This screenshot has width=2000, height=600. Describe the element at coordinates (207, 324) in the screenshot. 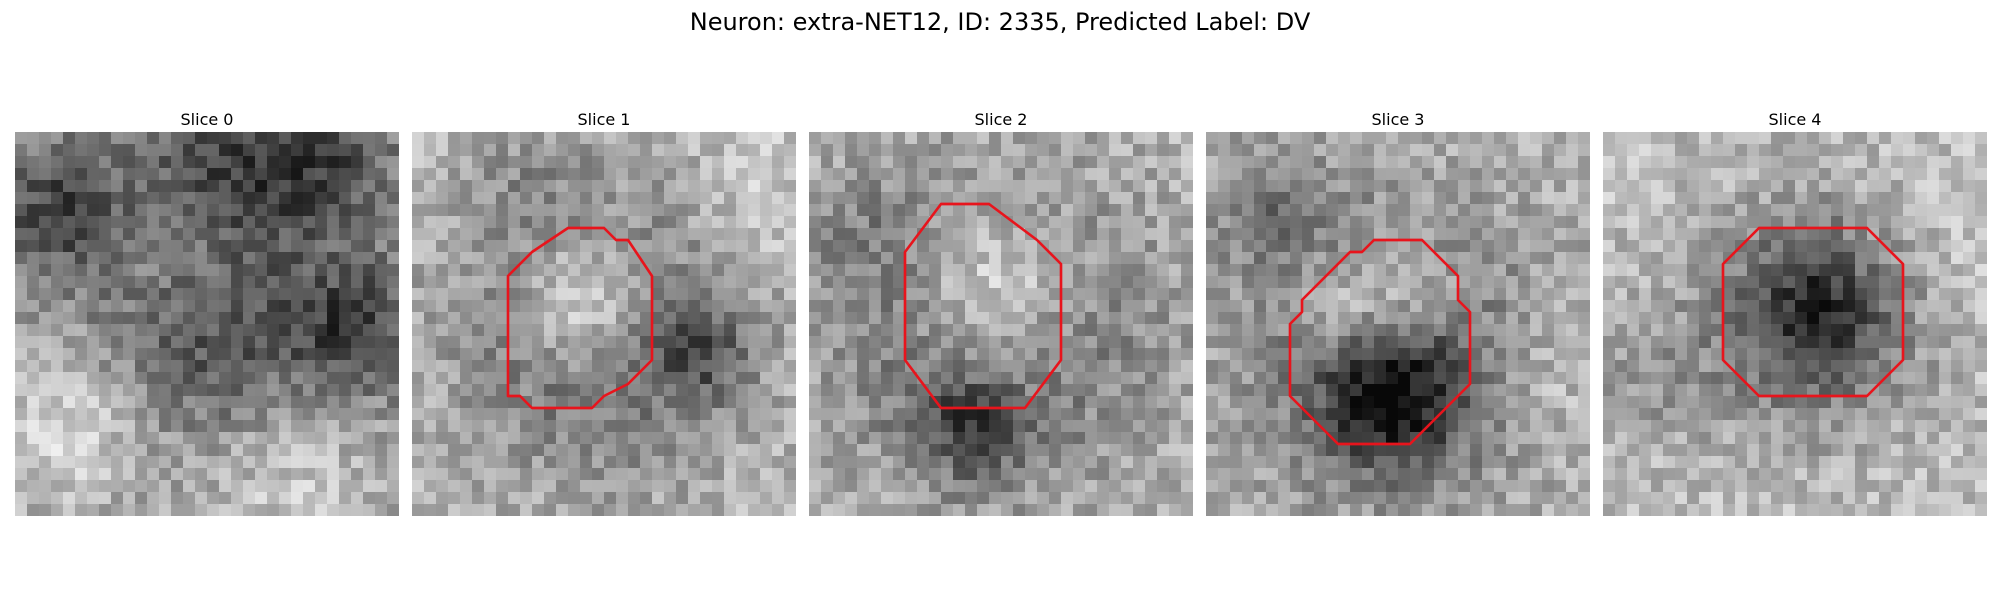

I see `slice-0-image` at that location.